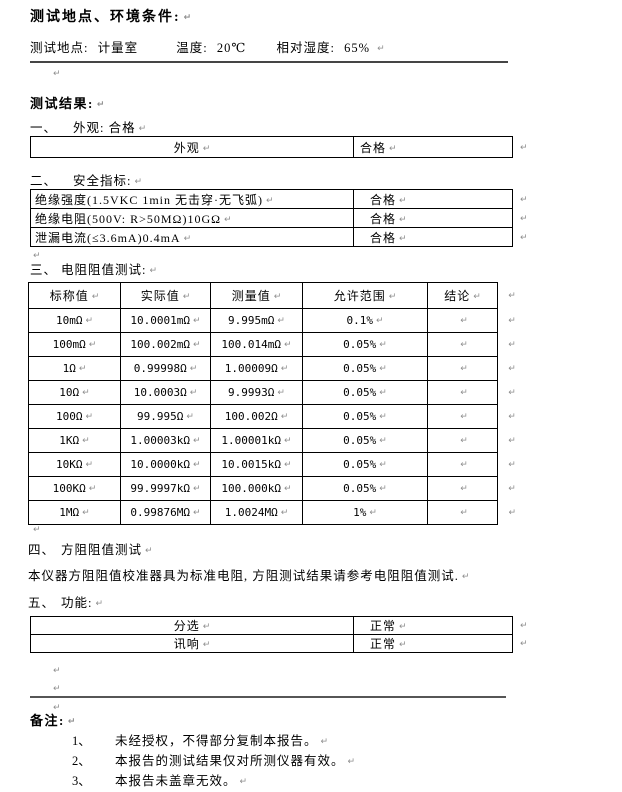  I want to click on table-row: 100mΩ ↵ 100.002mΩ ↵ 100.014mΩ ↵ 0.05% ↵ ↵ ↵, so click(274, 344).